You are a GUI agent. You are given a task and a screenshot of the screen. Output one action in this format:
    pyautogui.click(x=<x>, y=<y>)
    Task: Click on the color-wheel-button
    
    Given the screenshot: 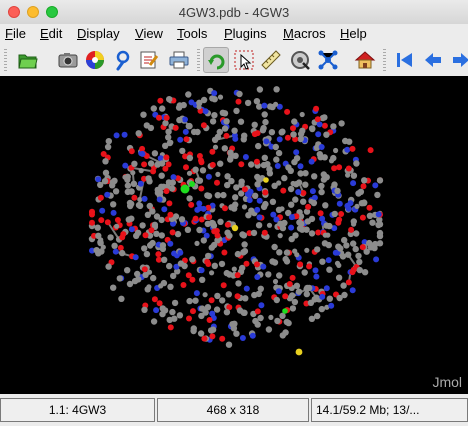 What is the action you would take?
    pyautogui.click(x=95, y=60)
    